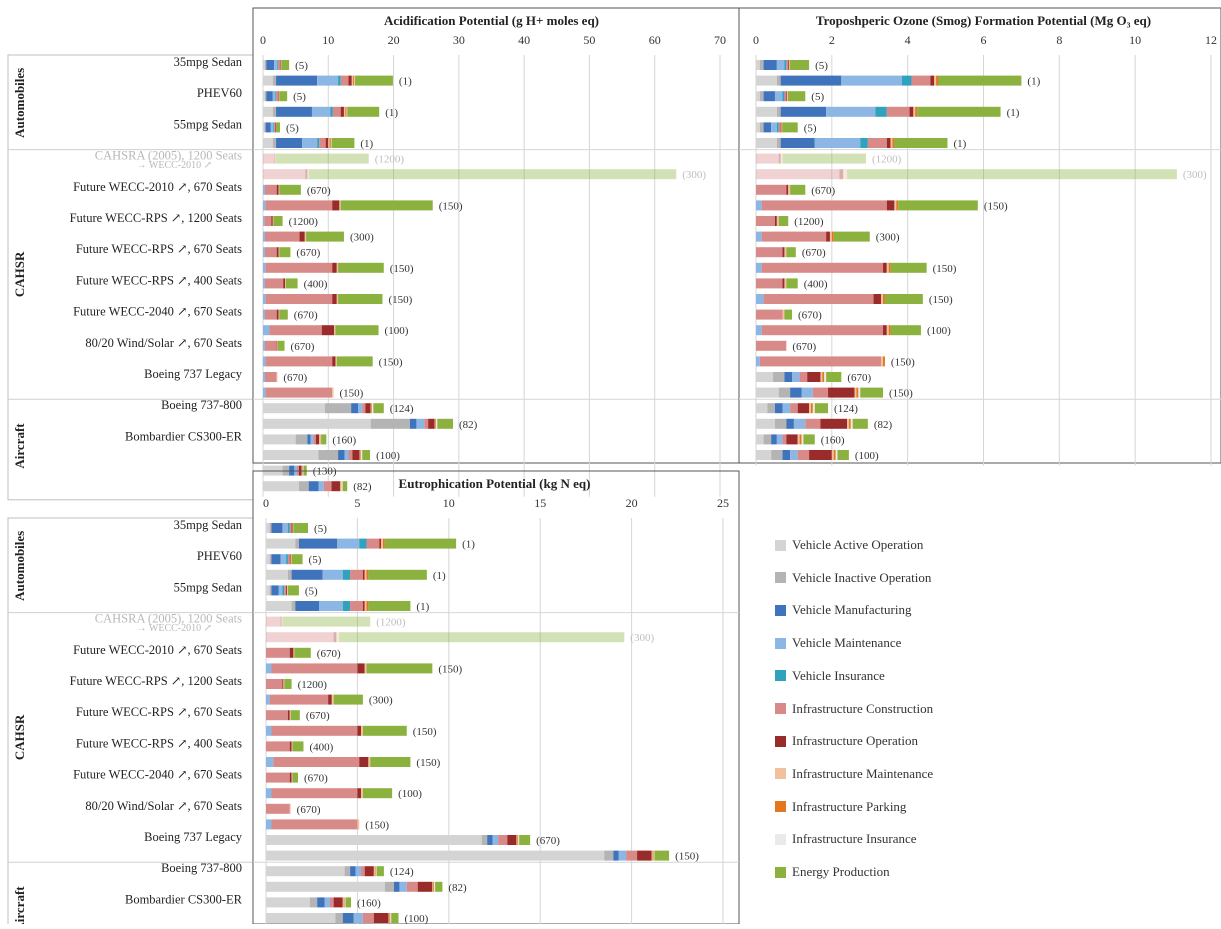 The height and width of the screenshot is (929, 1221). I want to click on category-label: Future WECC-RPS ↗, 670 Seats, so click(159, 712).